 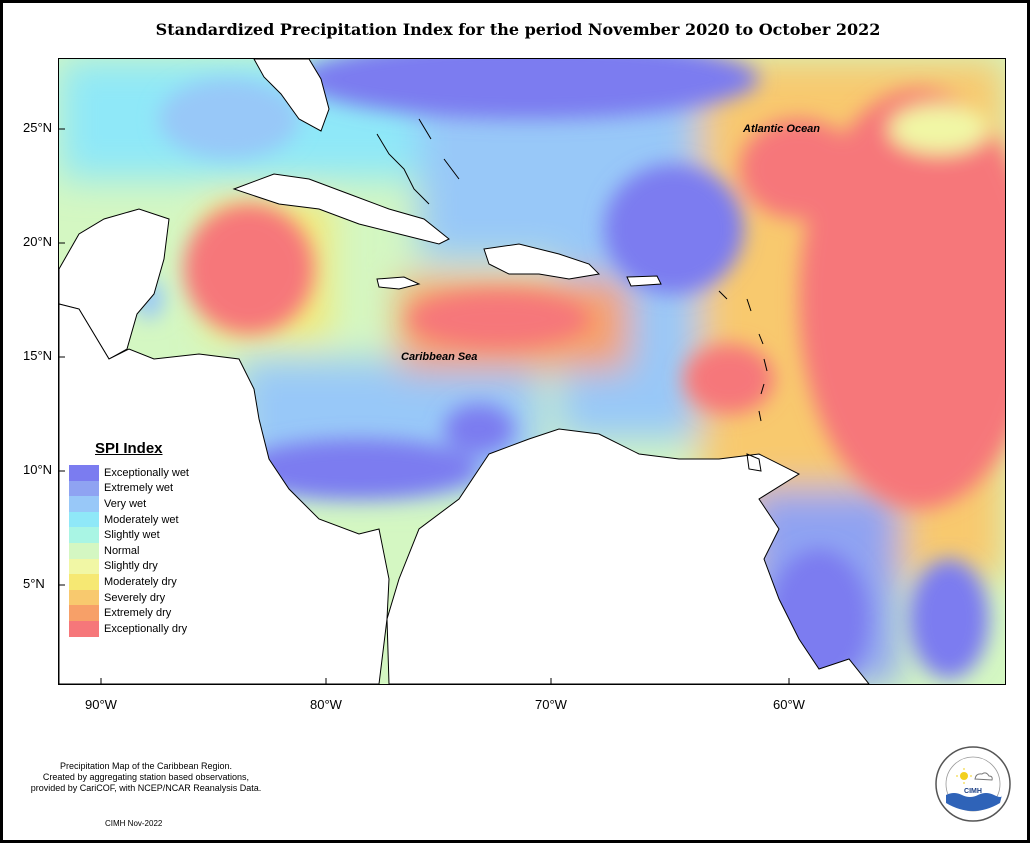 What do you see at coordinates (341, 209) in the screenshot?
I see `cuba` at bounding box center [341, 209].